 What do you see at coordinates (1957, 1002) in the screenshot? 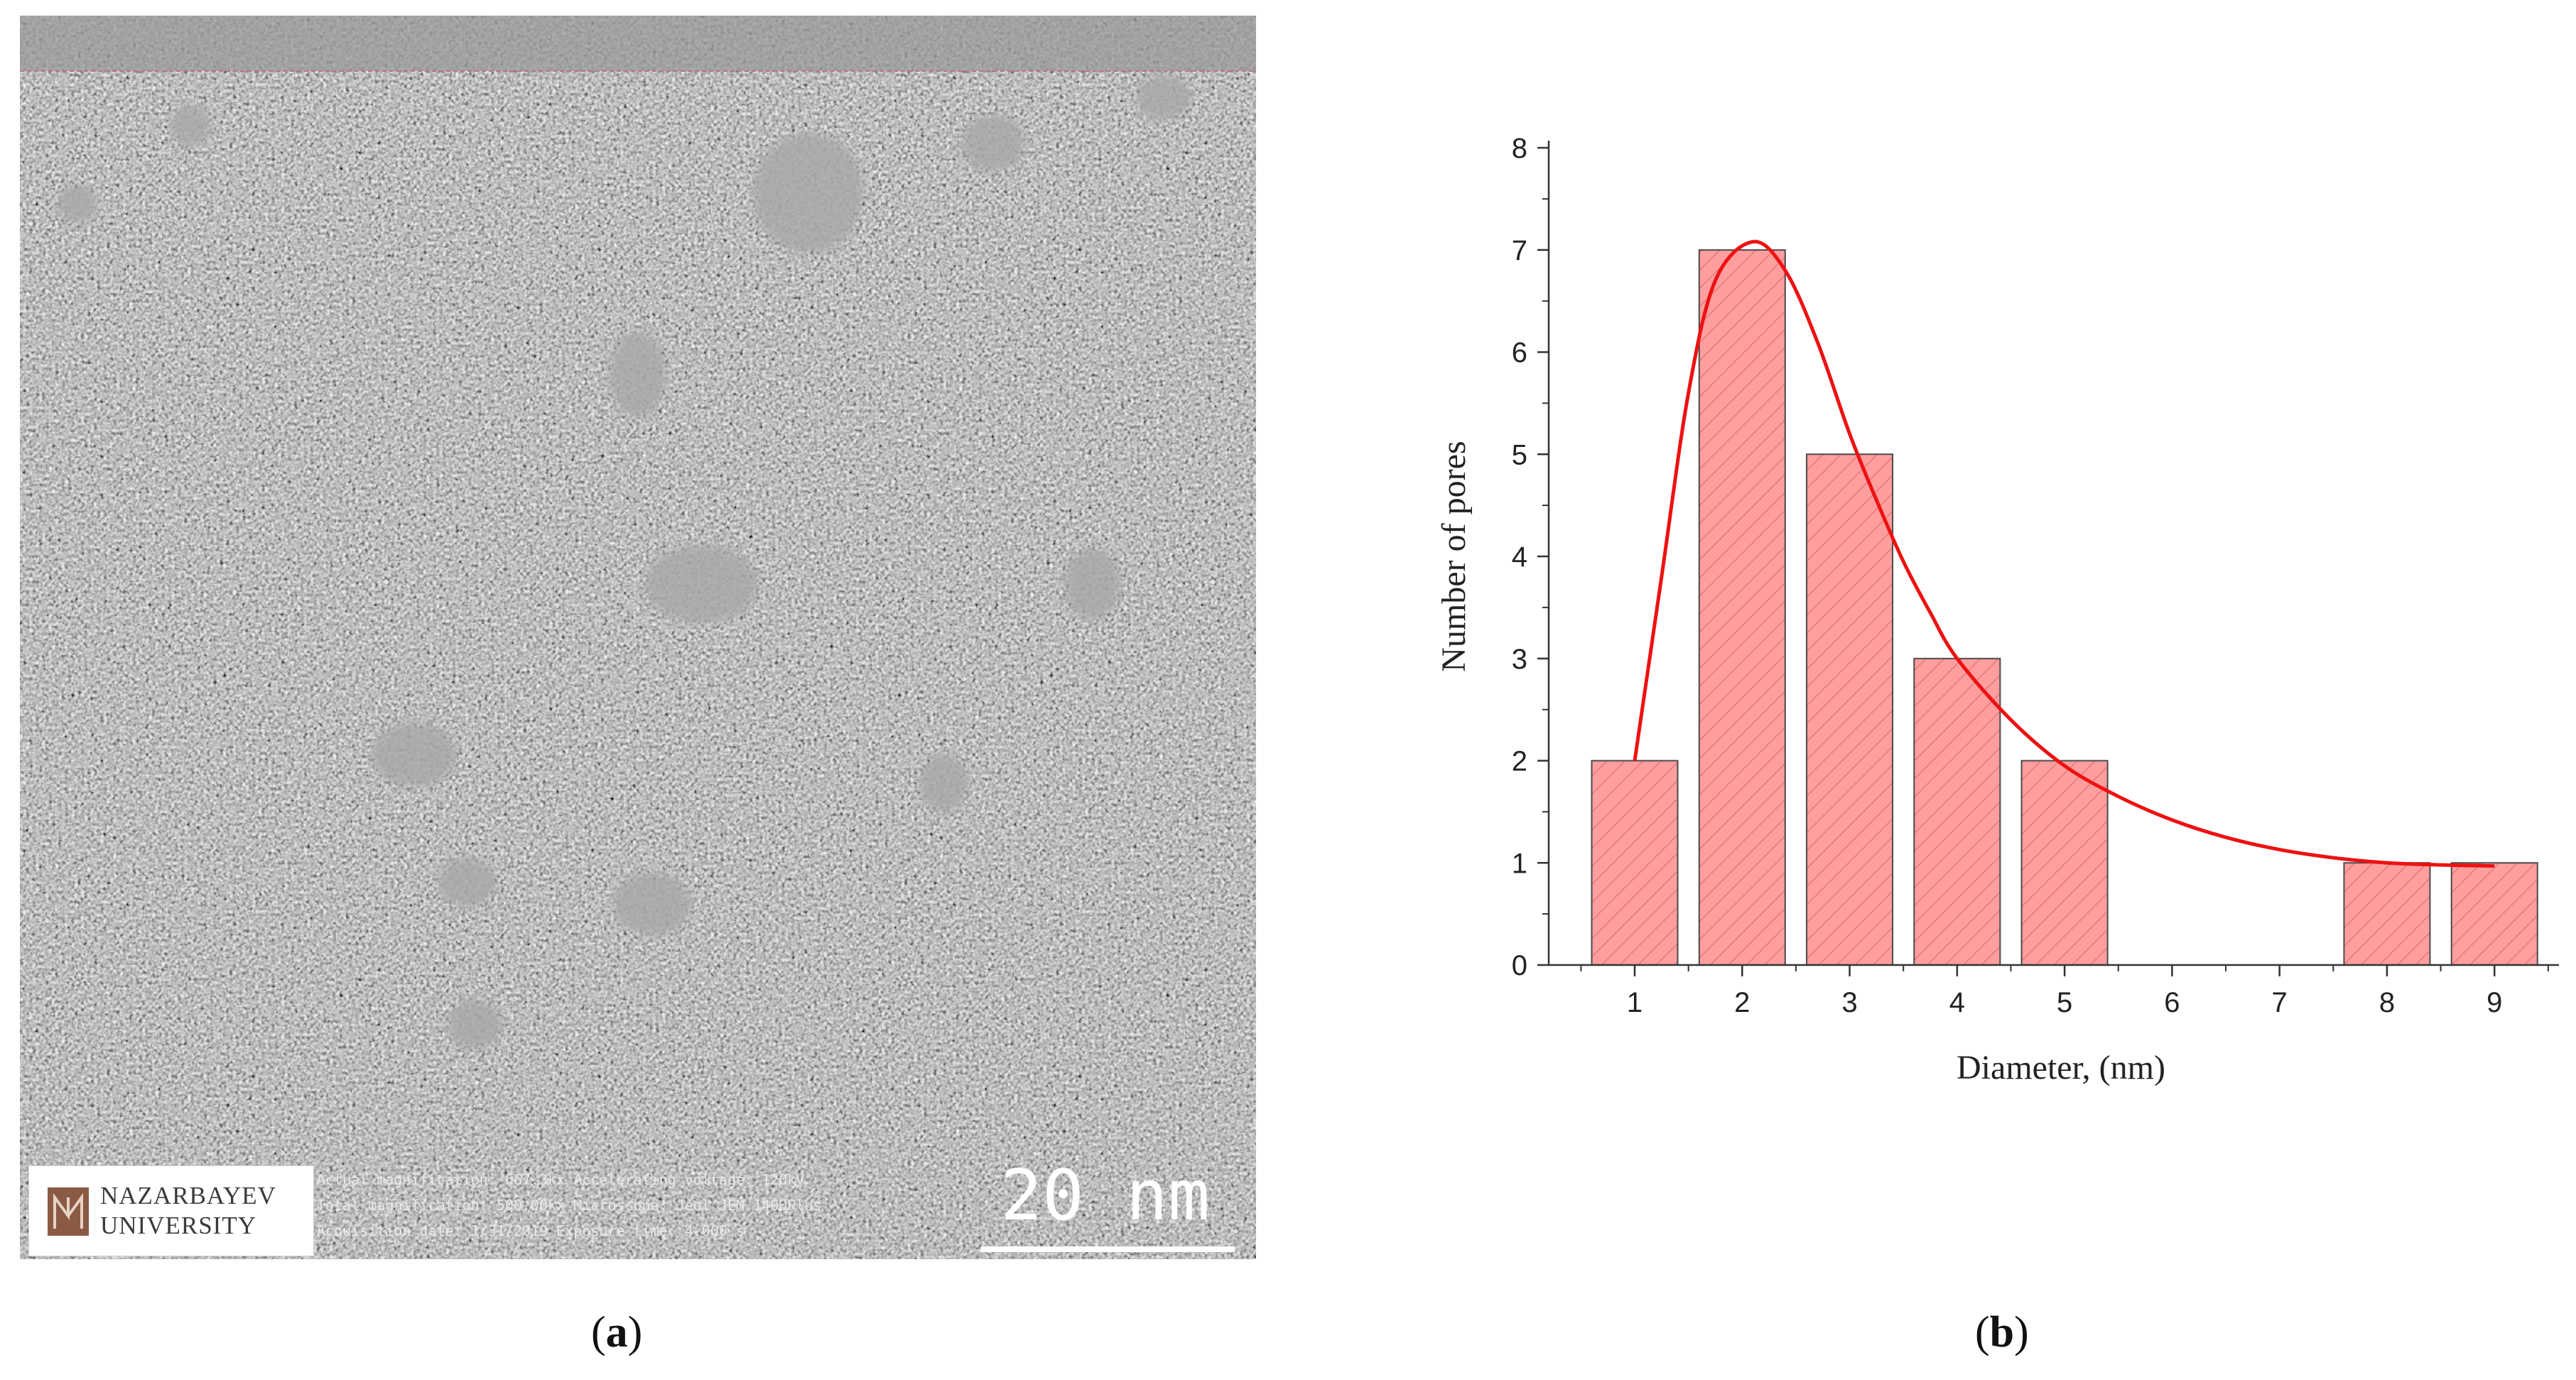
I see `x-tick-label-4: 4` at bounding box center [1957, 1002].